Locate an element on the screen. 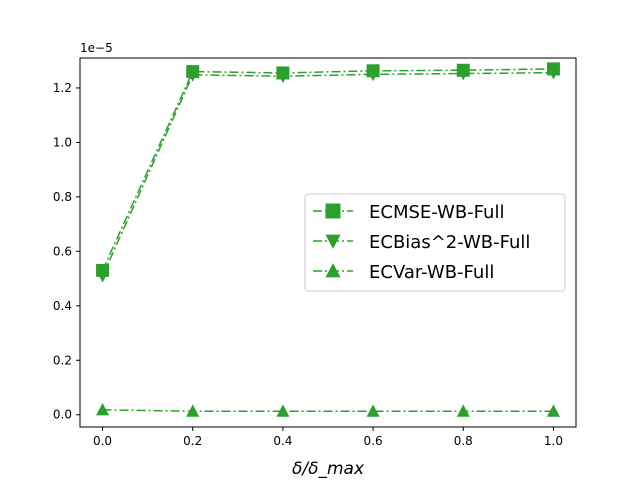 This screenshot has width=640, height=480. legend-item: ECBias^2-WB-Full is located at coordinates (421, 242).